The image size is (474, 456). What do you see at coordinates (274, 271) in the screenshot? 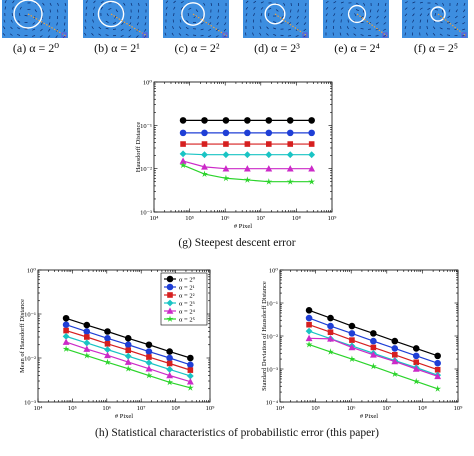
I see `y-tick-label: 10⁰` at bounding box center [274, 271].